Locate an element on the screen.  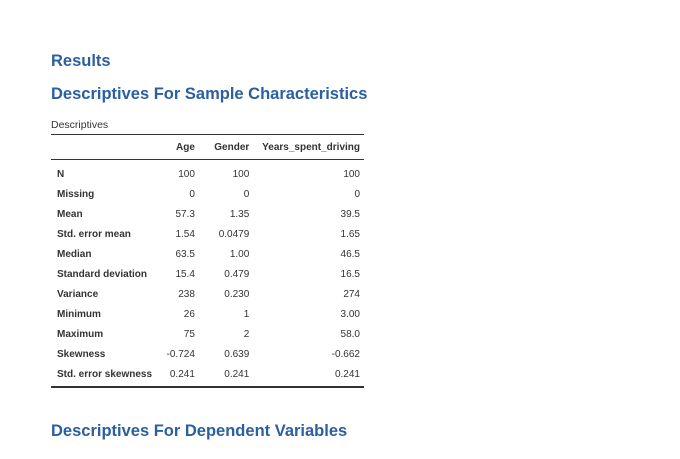
header-cell-age: Age is located at coordinates (179, 147).